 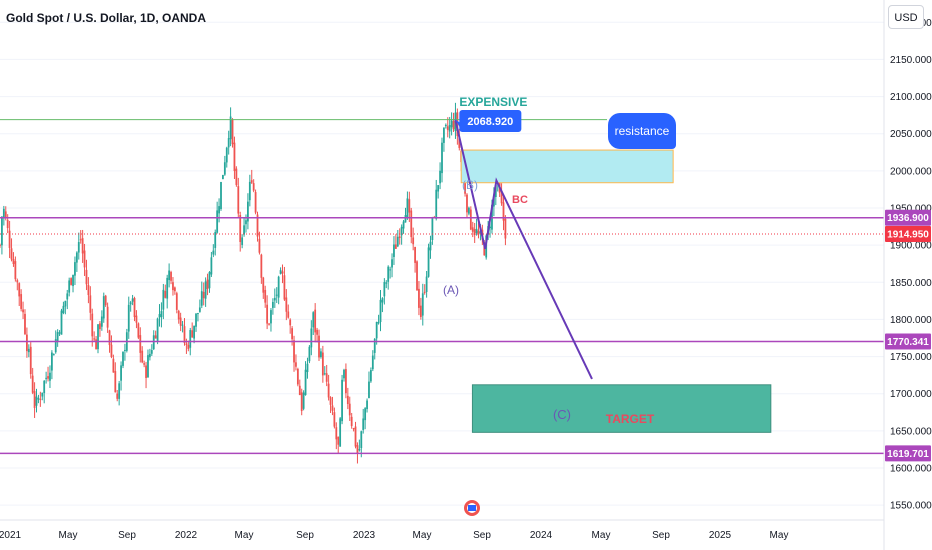 I want to click on wave-c-label: (C), so click(x=562, y=414).